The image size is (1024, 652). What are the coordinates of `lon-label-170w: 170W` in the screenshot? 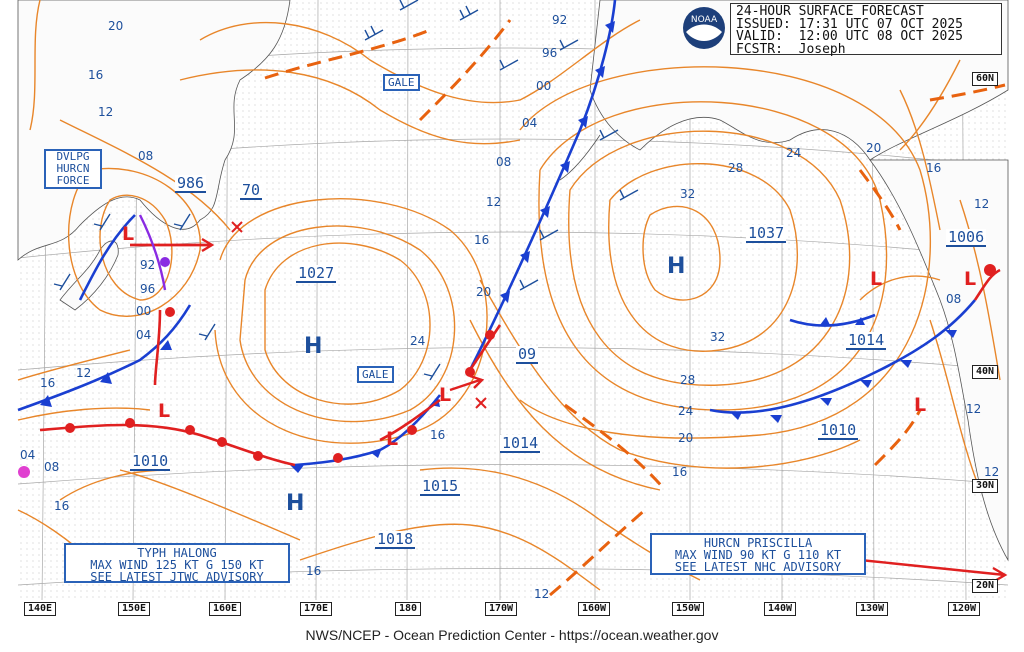 It's located at (501, 609).